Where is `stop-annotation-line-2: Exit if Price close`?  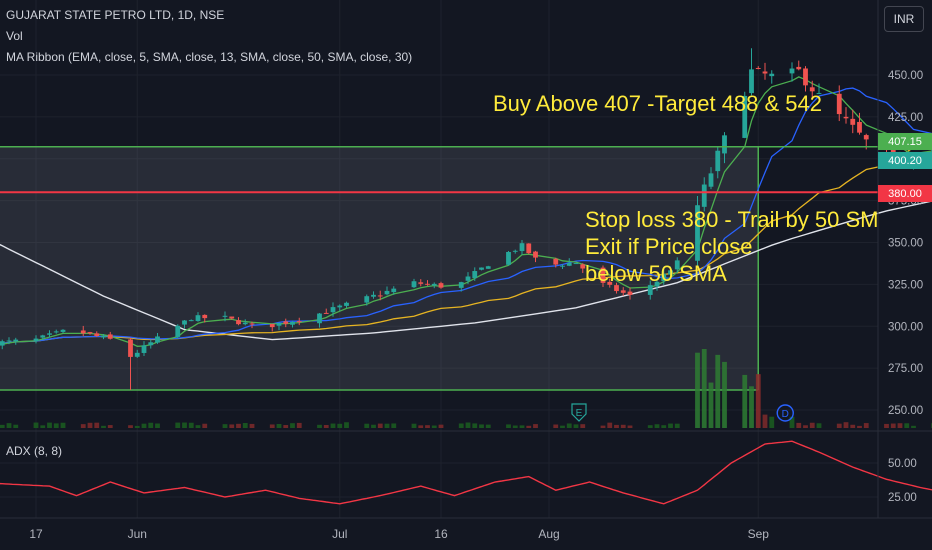
stop-annotation-line-2: Exit if Price close is located at coordinates (669, 246).